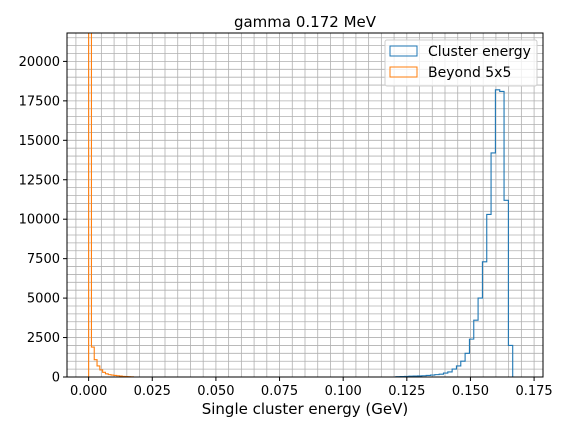 The width and height of the screenshot is (576, 432). I want to click on y-tick-label: 17500, so click(39, 101).